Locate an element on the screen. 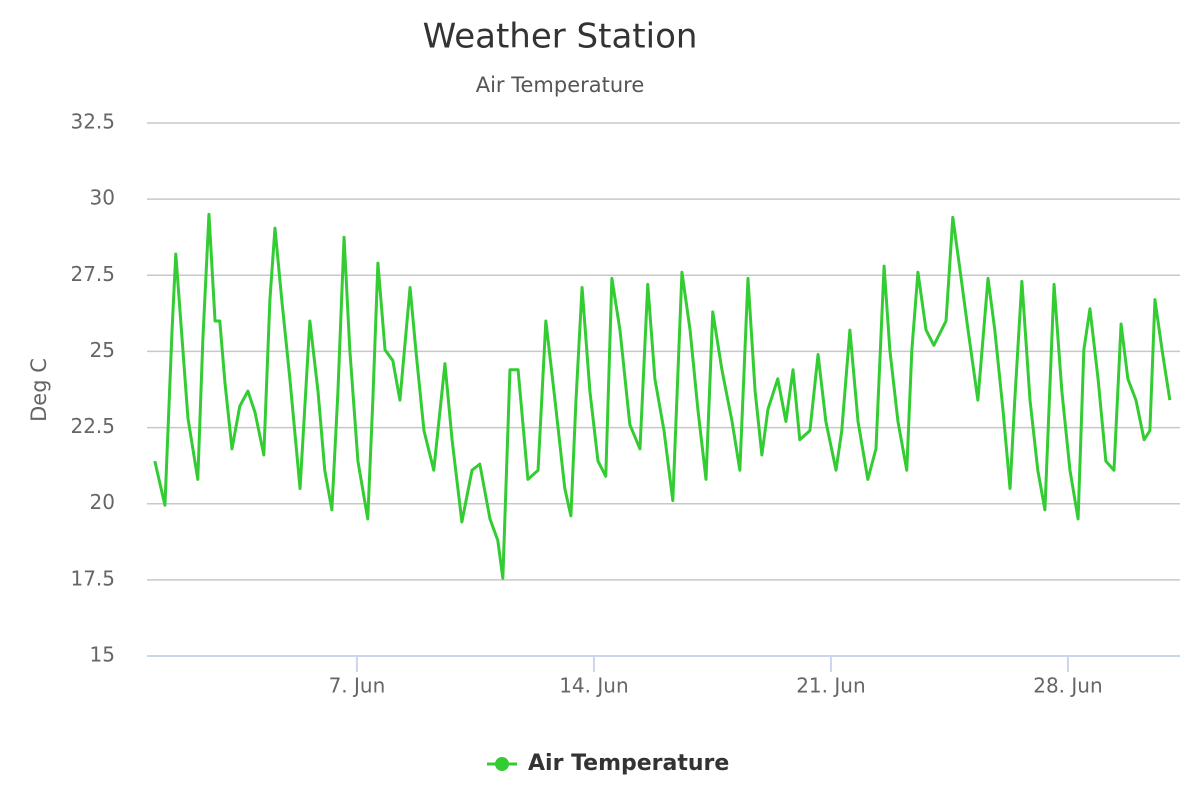 The image size is (1200, 800). y-tick-label: 20 is located at coordinates (102, 502).